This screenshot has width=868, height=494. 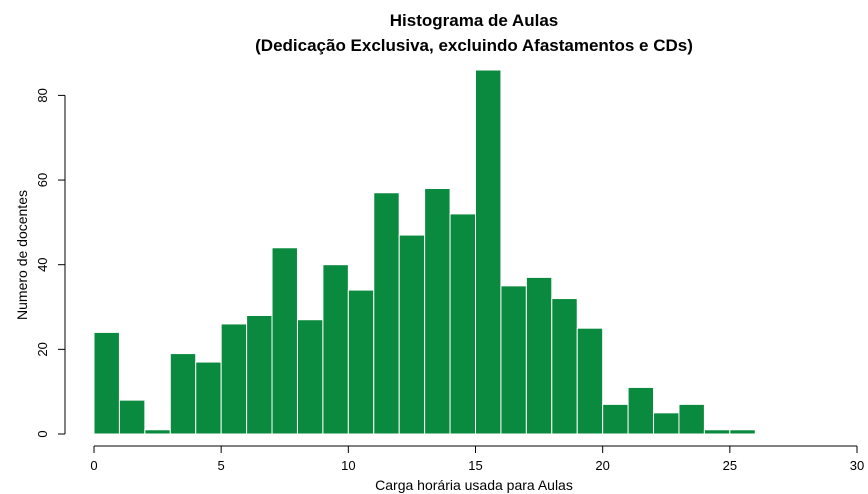 What do you see at coordinates (602, 465) in the screenshot?
I see `x-tick-label: 20` at bounding box center [602, 465].